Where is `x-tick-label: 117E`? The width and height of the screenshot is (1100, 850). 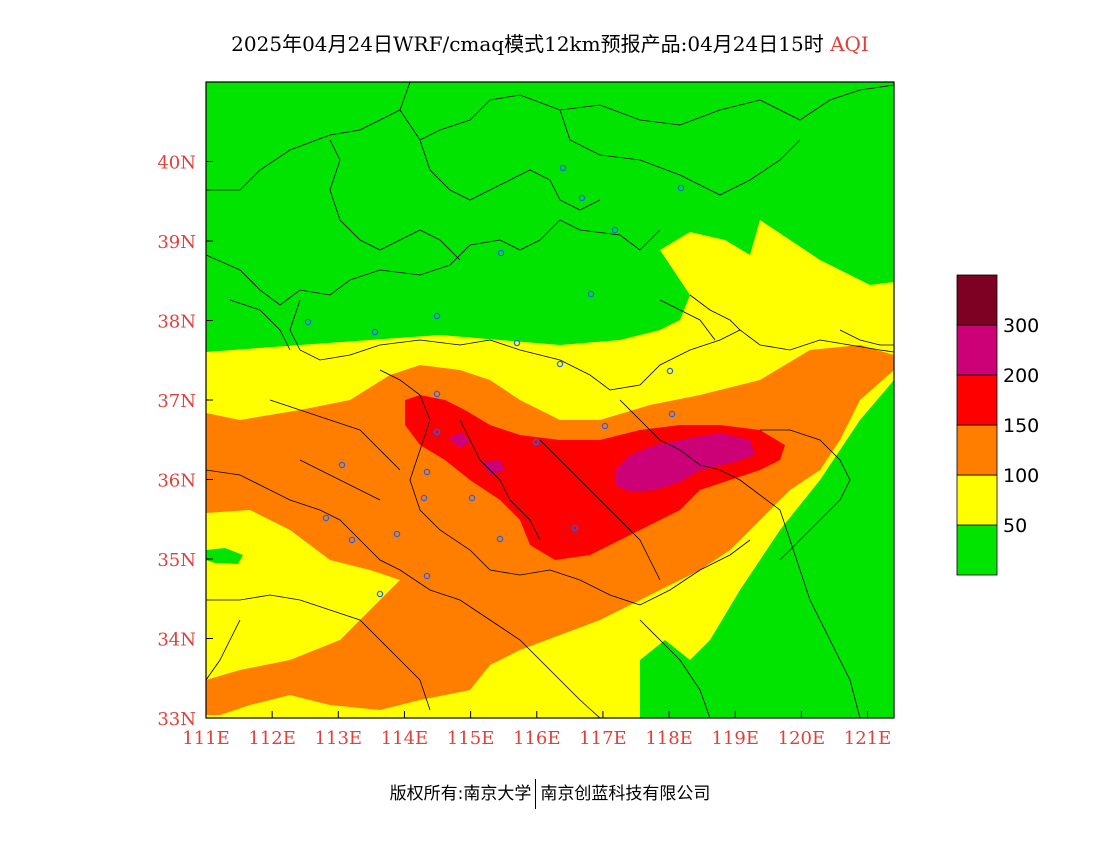
x-tick-label: 117E is located at coordinates (603, 738).